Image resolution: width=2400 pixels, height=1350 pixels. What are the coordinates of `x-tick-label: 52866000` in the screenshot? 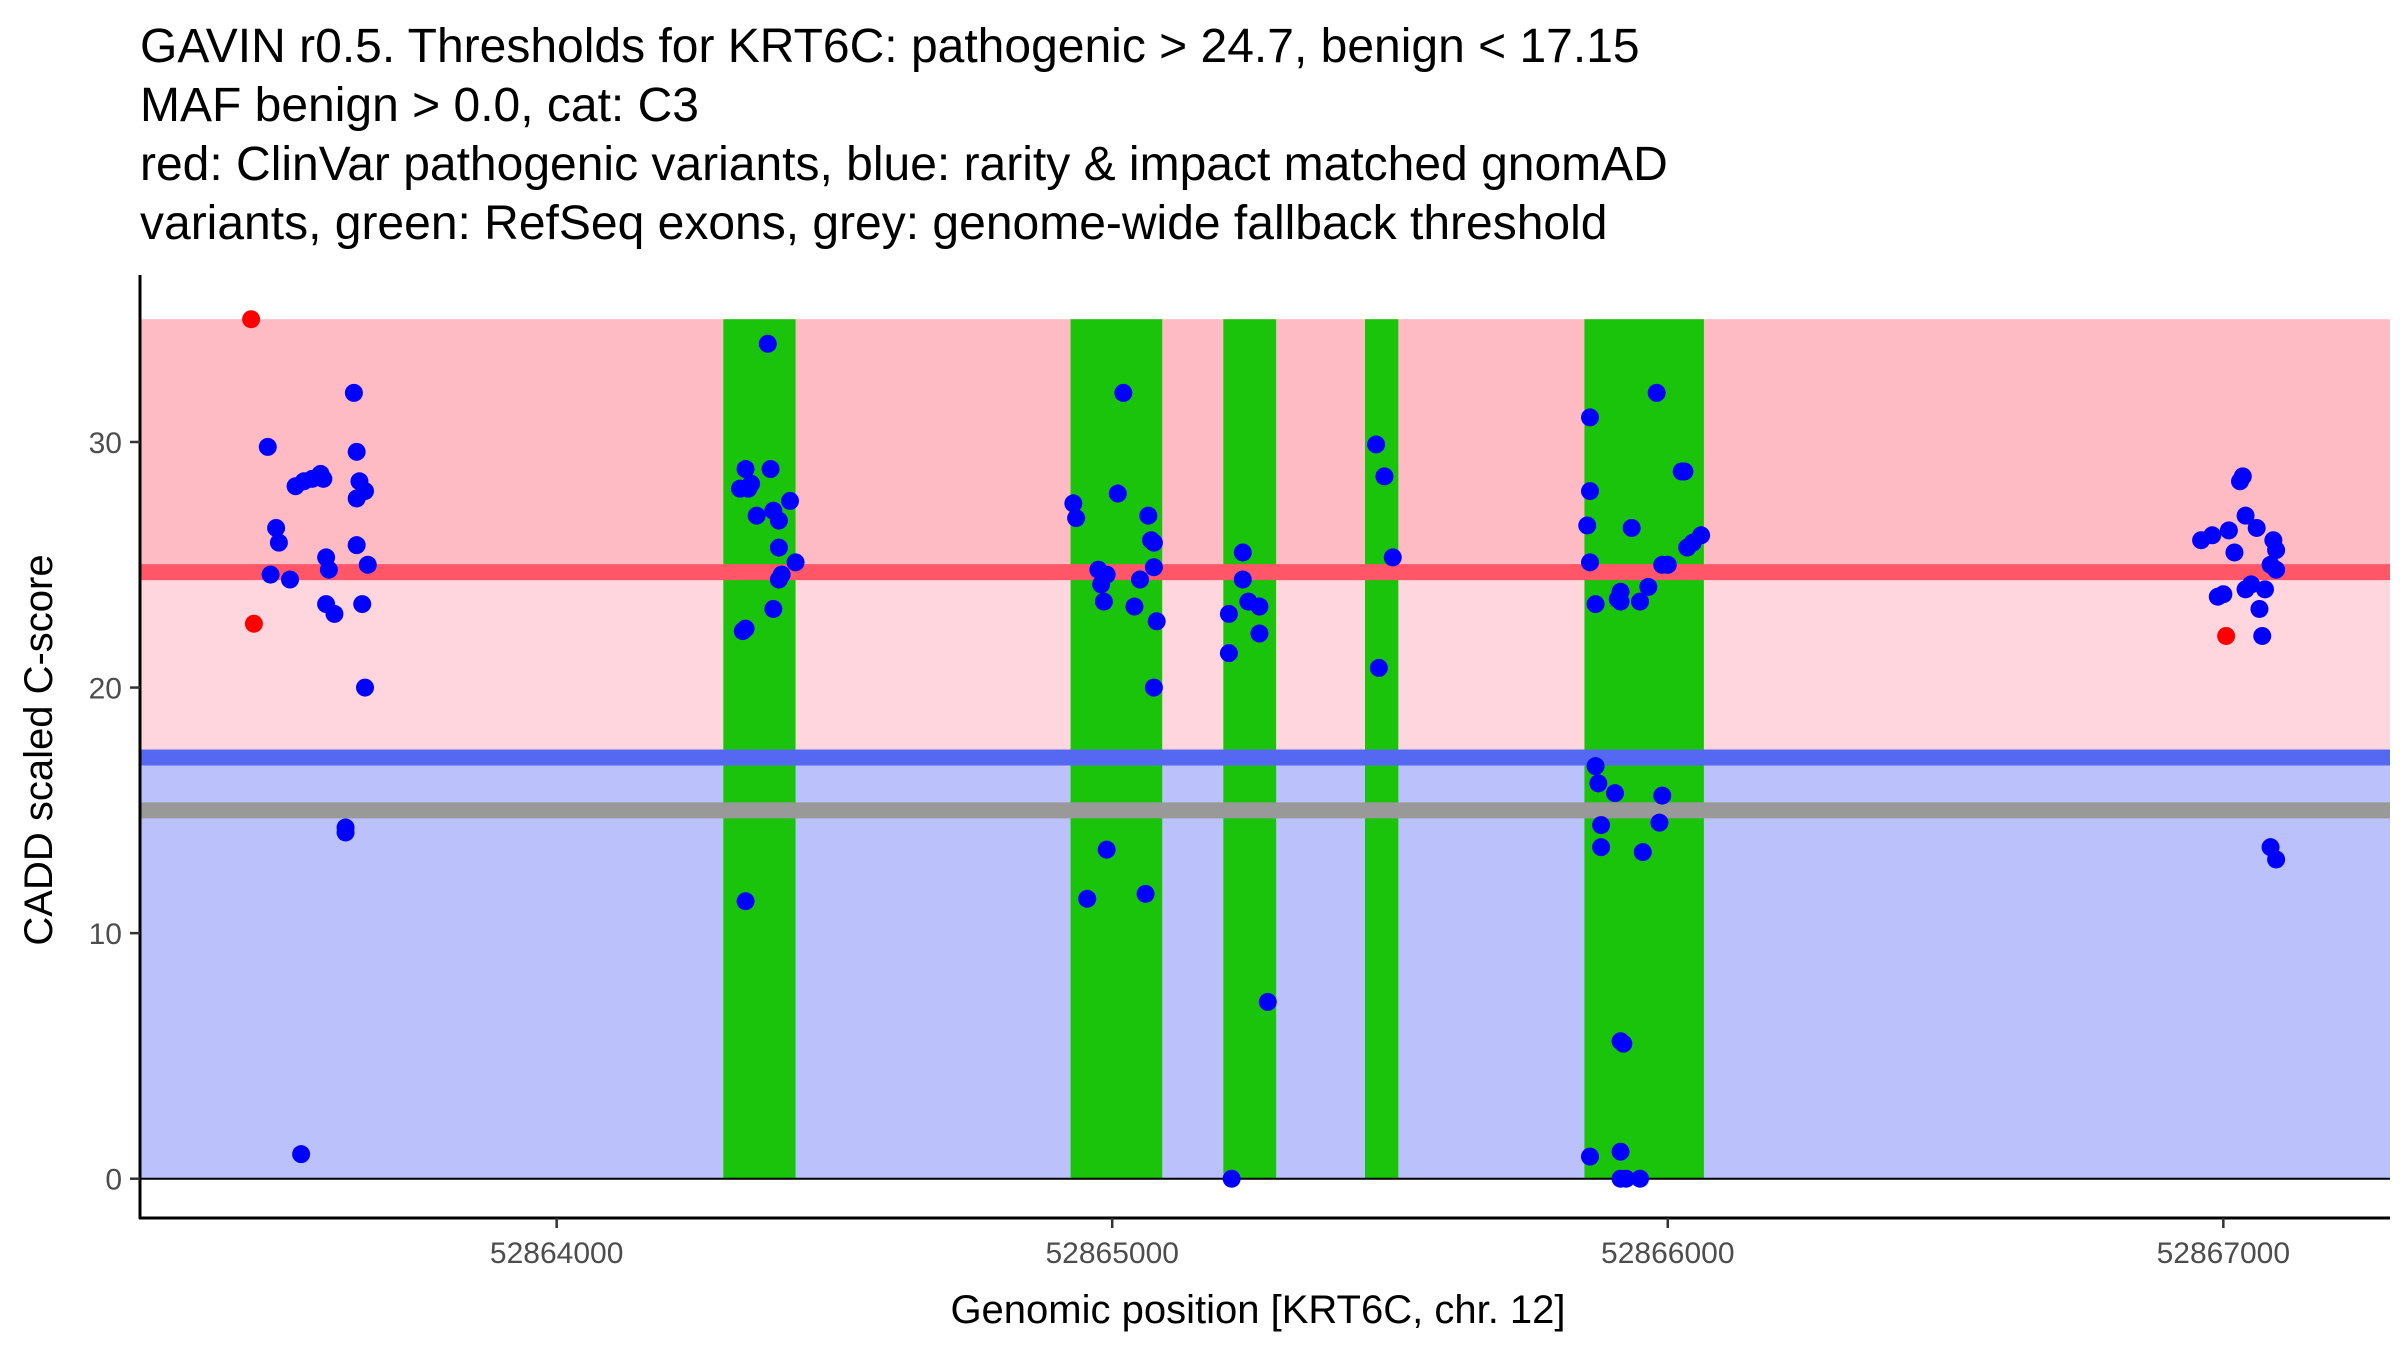 It's located at (1667, 1253).